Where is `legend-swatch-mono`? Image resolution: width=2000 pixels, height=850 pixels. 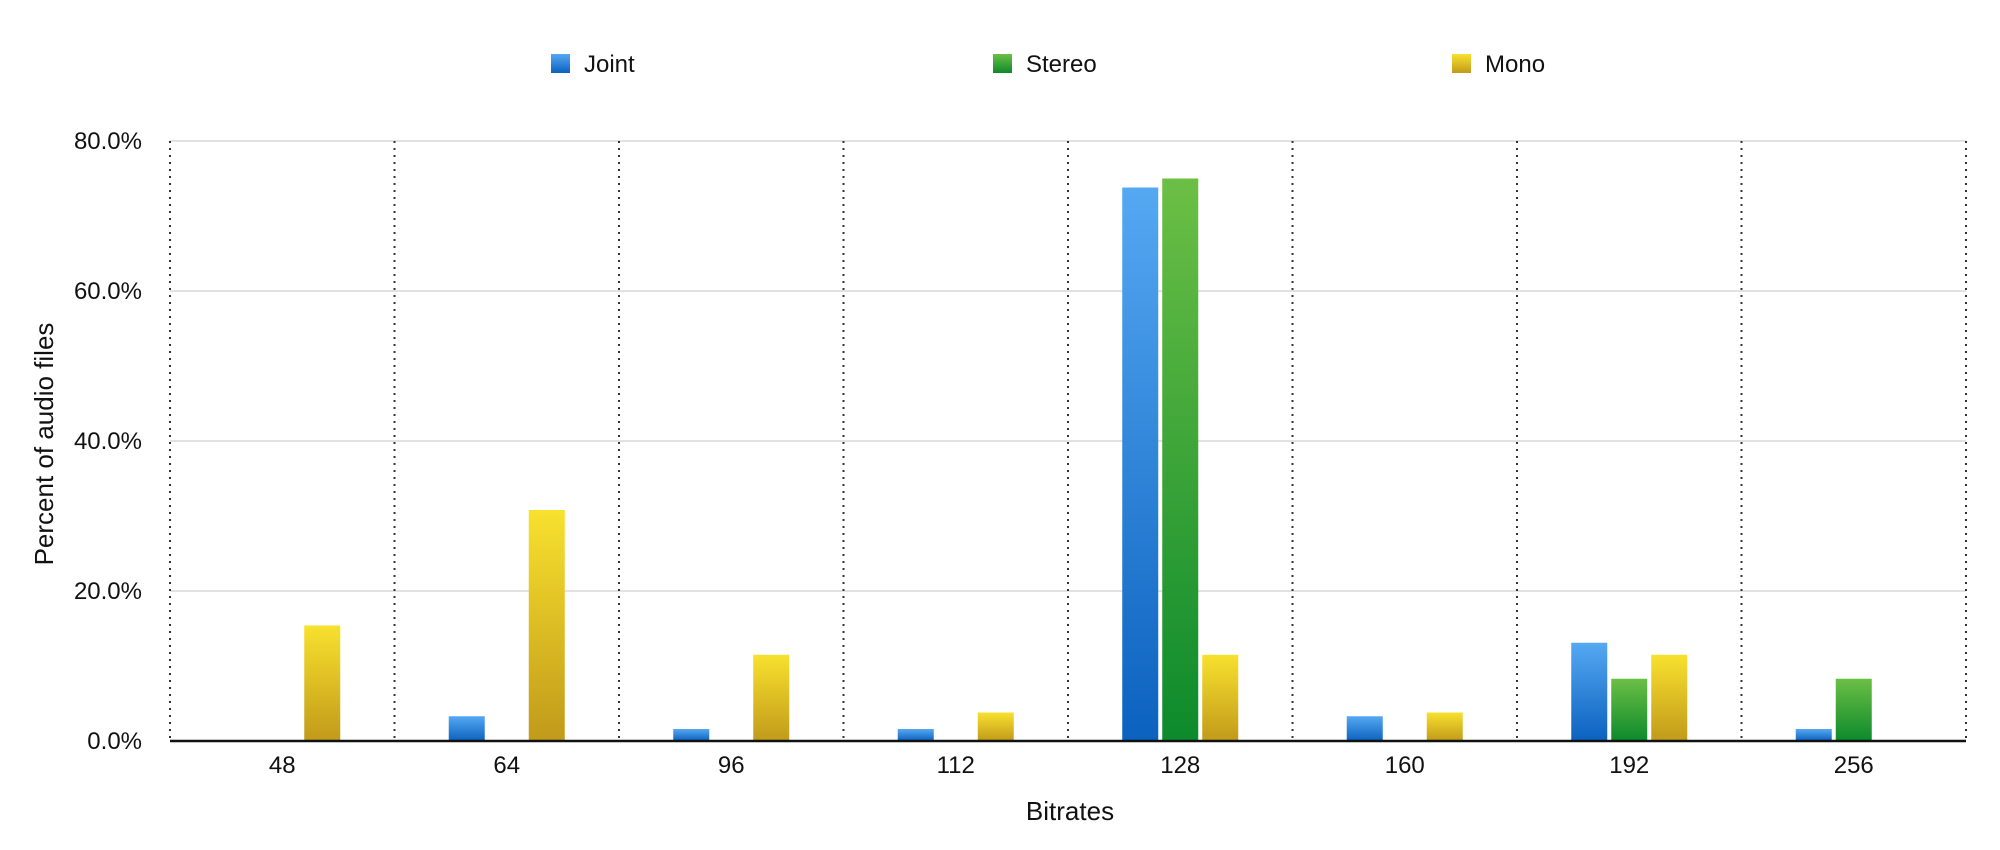
legend-swatch-mono is located at coordinates (1461, 63).